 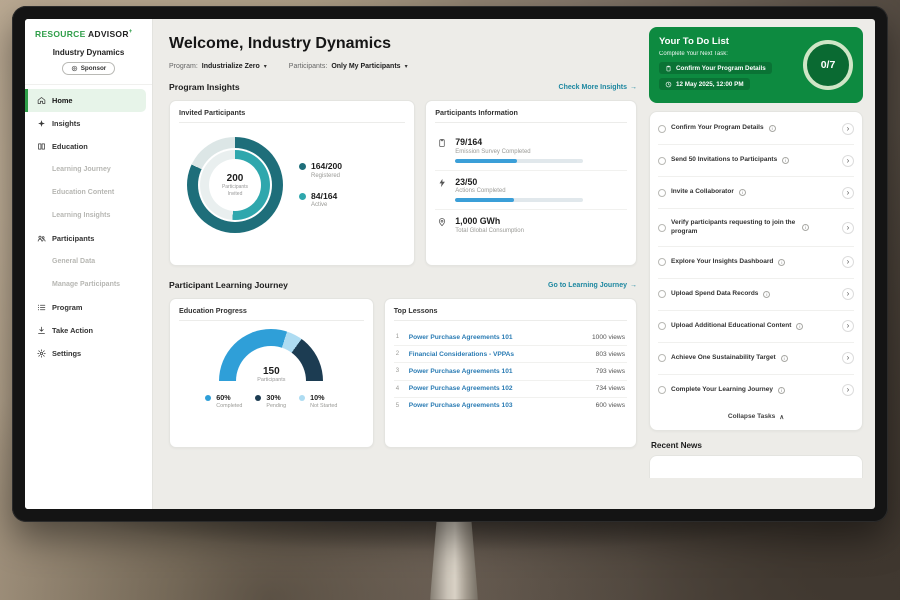 I want to click on survey-icon, so click(x=442, y=143).